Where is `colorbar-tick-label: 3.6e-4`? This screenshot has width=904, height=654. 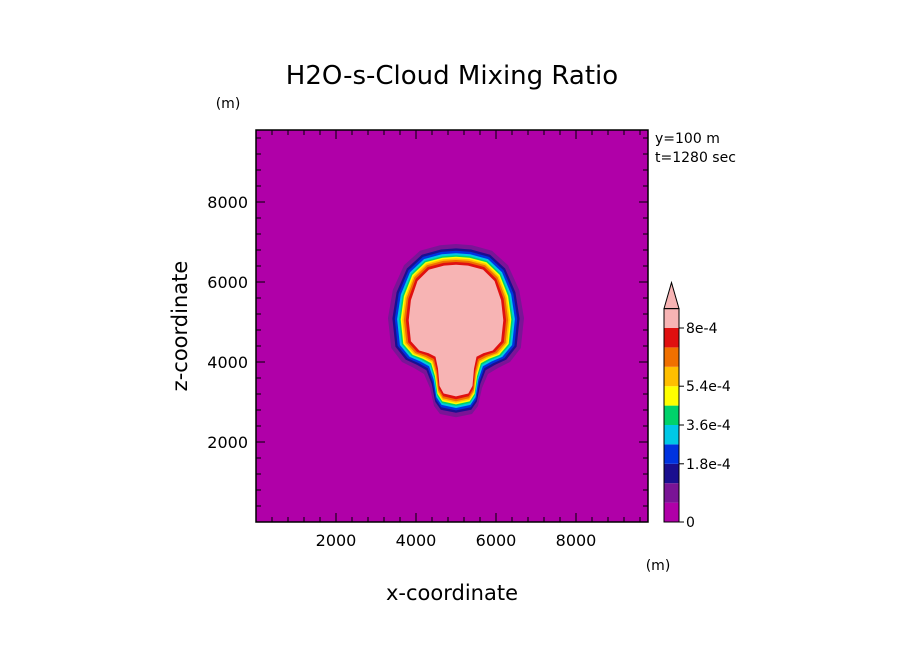 colorbar-tick-label: 3.6e-4 is located at coordinates (708, 426).